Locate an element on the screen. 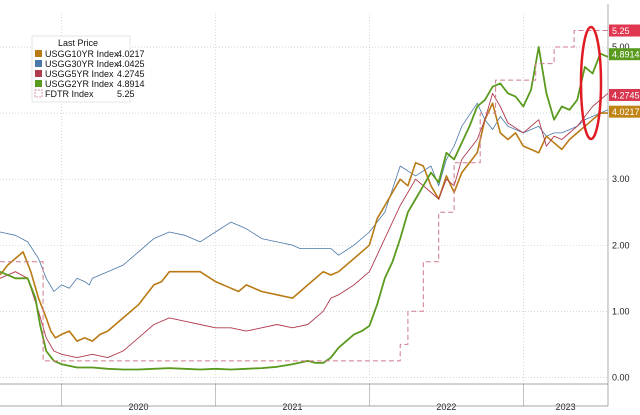 The width and height of the screenshot is (640, 415). legend-label-2yr: USGG2YR Index is located at coordinates (79, 84).